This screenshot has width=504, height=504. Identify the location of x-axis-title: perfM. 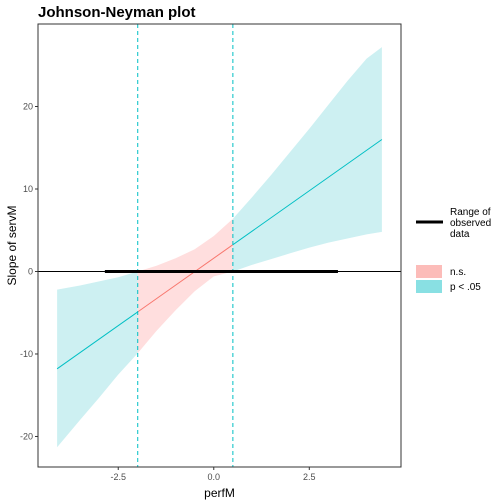
(219, 493).